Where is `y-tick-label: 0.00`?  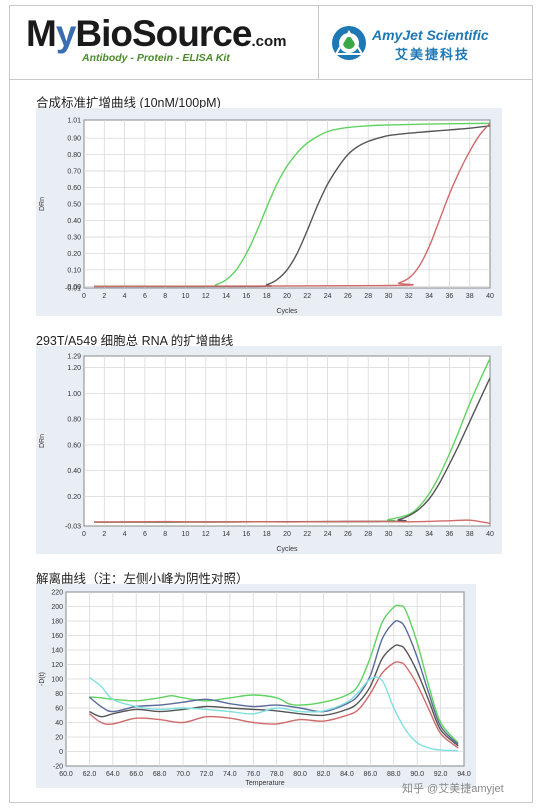
y-tick-label: 0.00 is located at coordinates (74, 287).